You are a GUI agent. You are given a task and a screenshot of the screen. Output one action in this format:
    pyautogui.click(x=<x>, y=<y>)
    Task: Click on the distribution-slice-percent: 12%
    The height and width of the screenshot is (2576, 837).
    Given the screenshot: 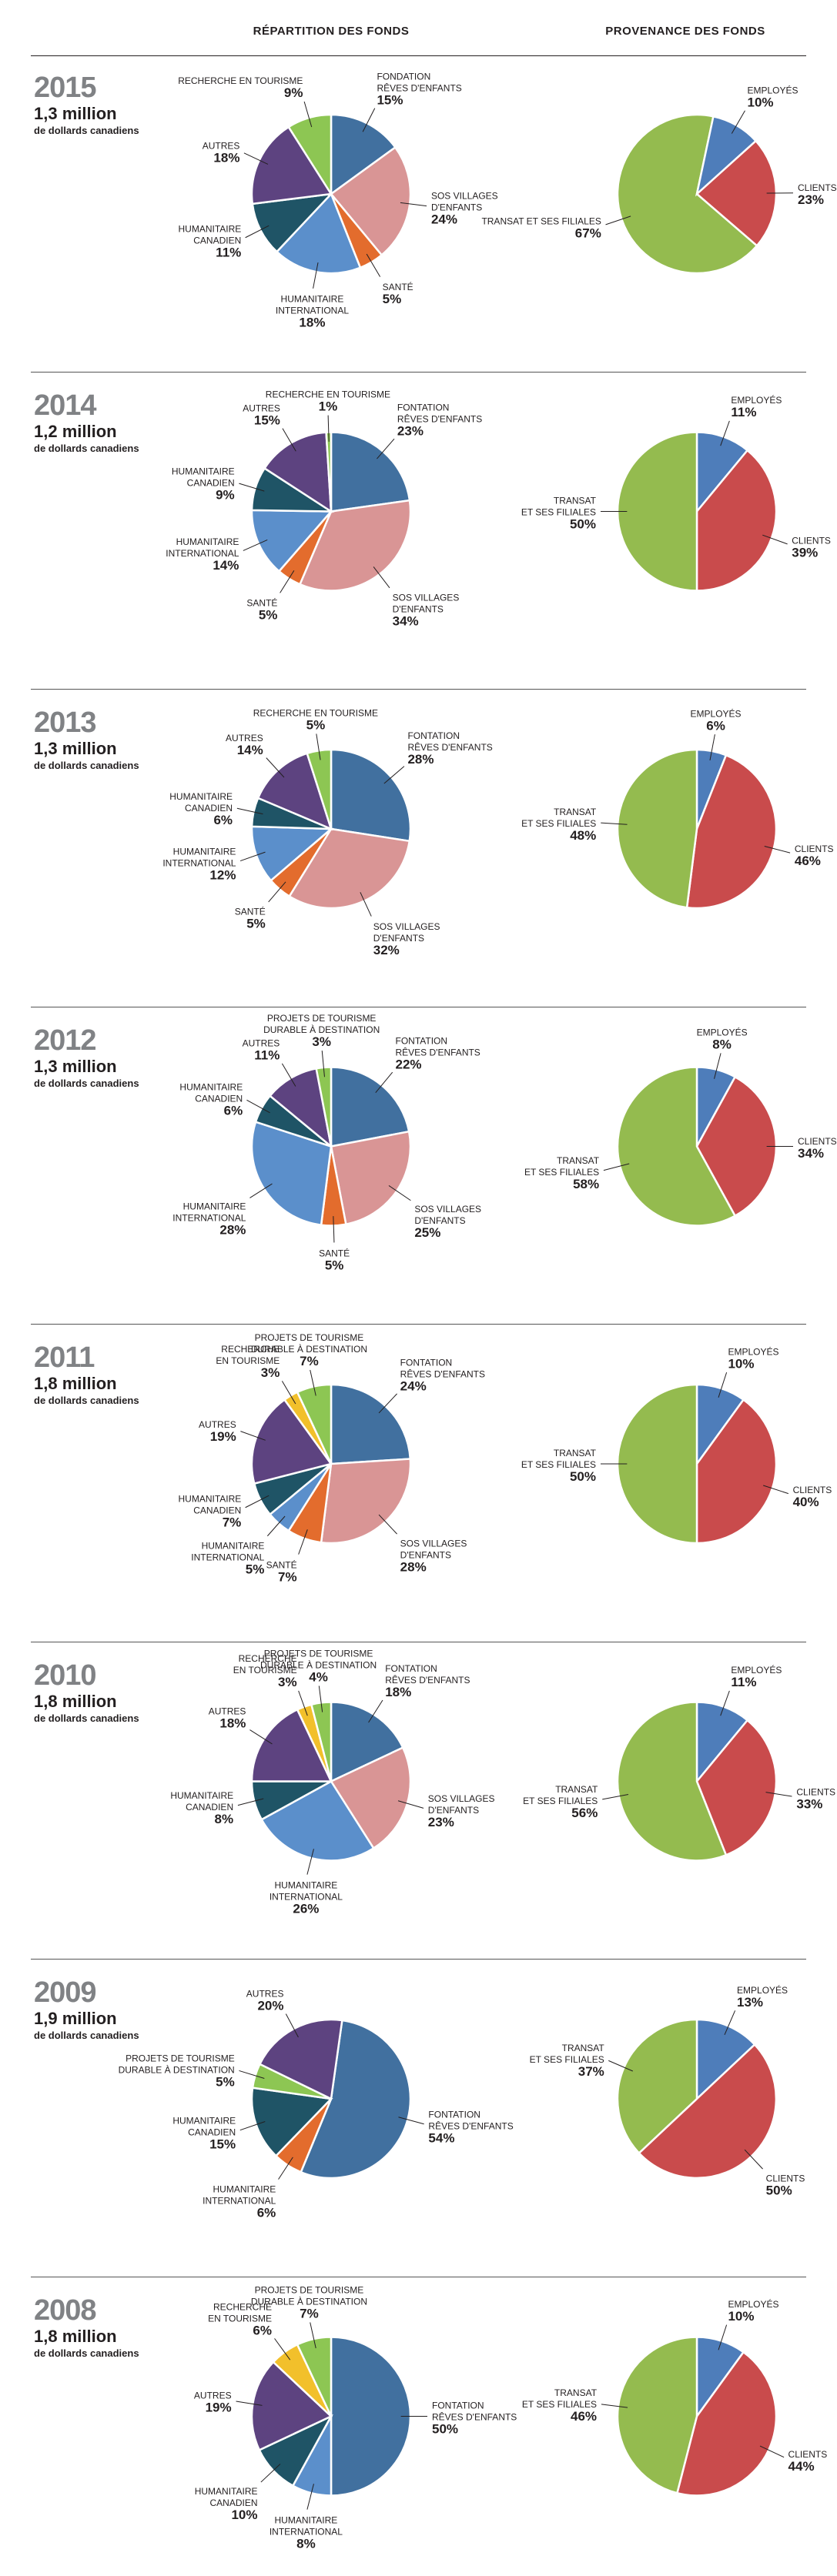 What is the action you would take?
    pyautogui.click(x=223, y=876)
    